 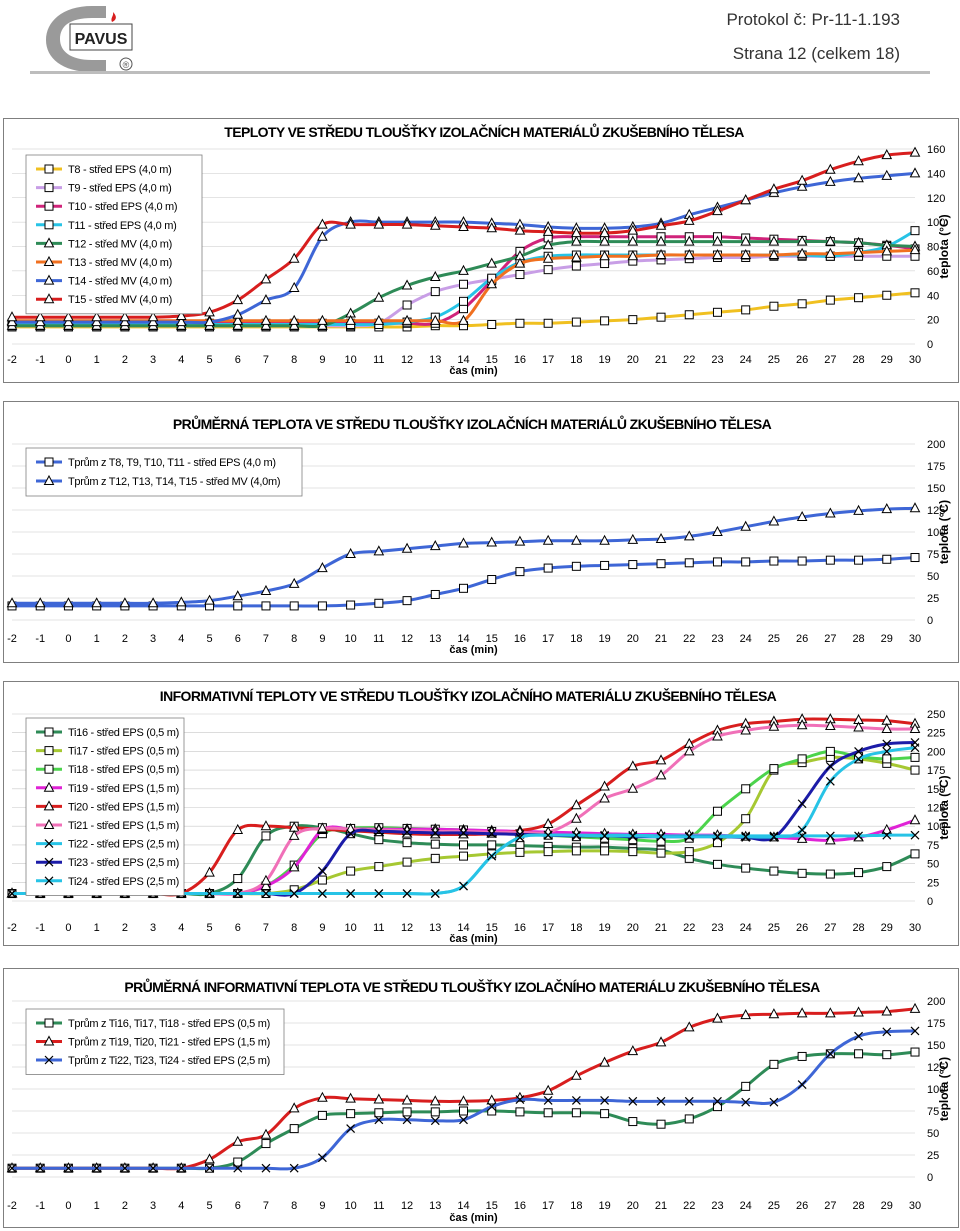 I want to click on y-tick-label: 150, so click(x=936, y=489).